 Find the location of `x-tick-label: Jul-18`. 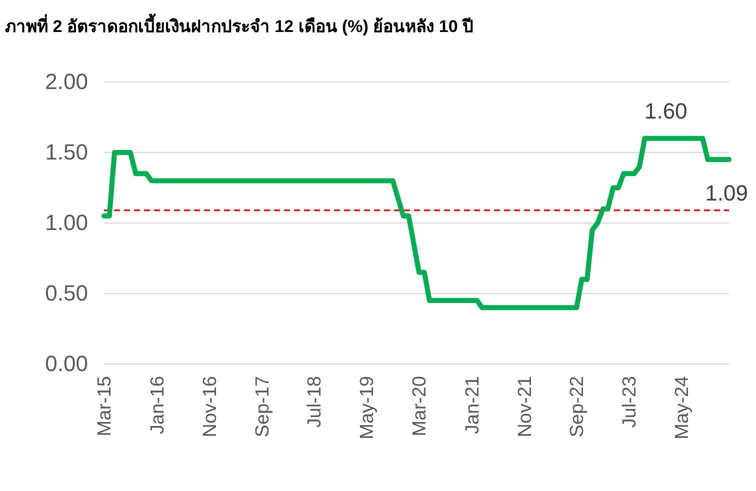

x-tick-label: Jul-18 is located at coordinates (315, 402).